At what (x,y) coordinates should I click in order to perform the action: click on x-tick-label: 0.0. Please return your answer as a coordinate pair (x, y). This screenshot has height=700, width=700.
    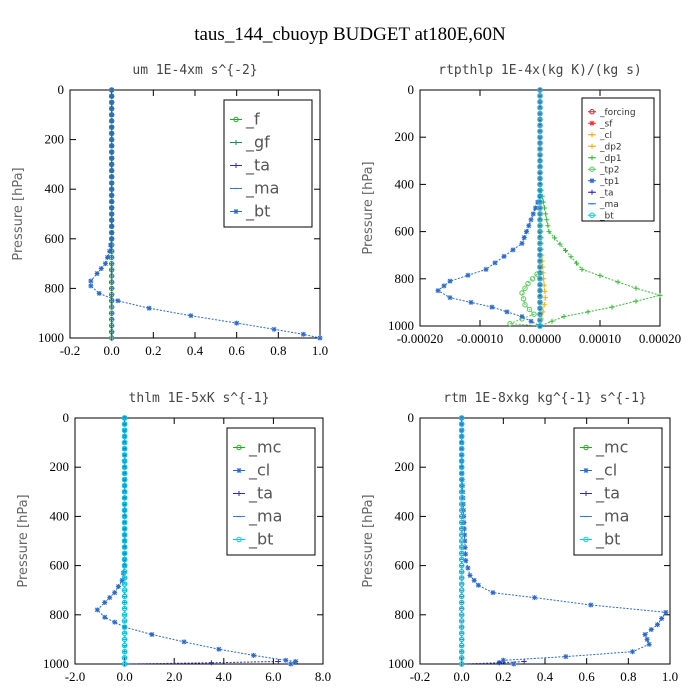
    Looking at the image, I should click on (124, 676).